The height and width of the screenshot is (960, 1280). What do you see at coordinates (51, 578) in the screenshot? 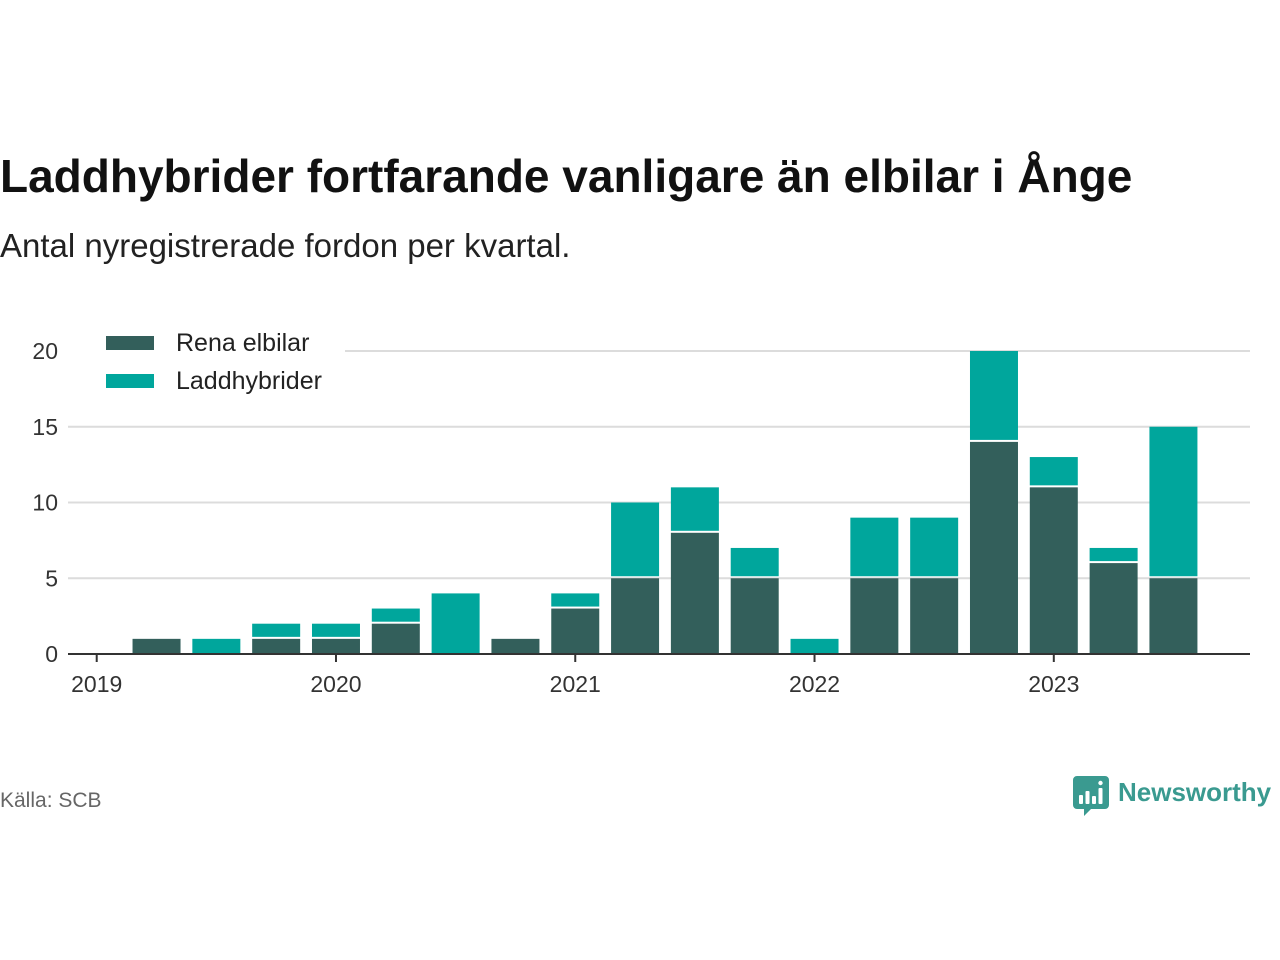
I see `y-tick-label-5: 5` at bounding box center [51, 578].